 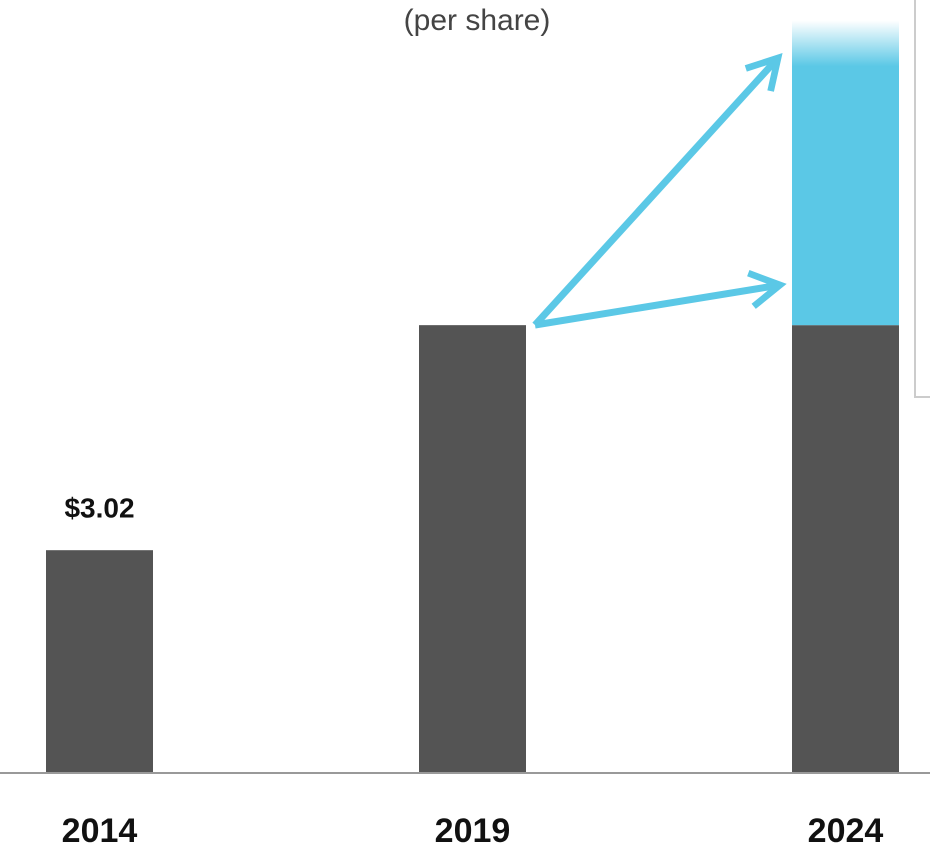 I want to click on x-tick-label: 2019, so click(x=473, y=831).